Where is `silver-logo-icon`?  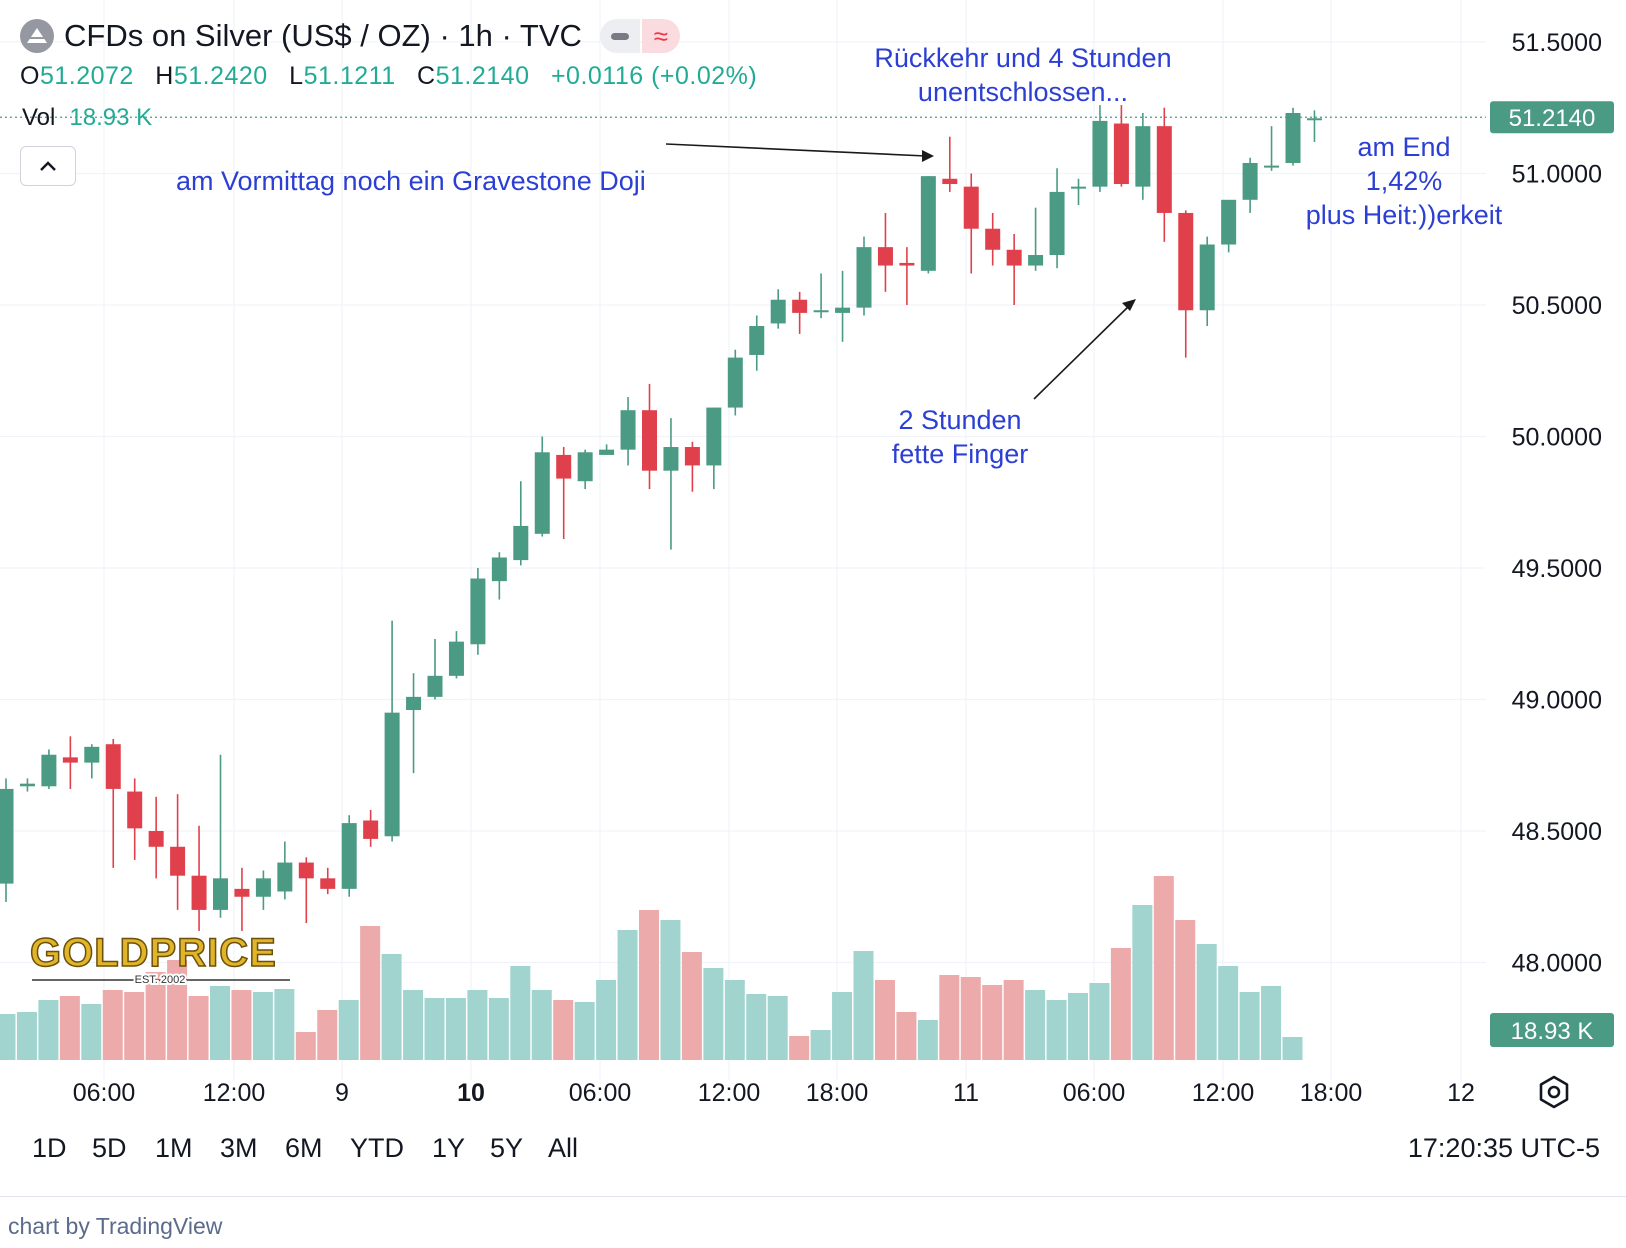 silver-logo-icon is located at coordinates (37, 36).